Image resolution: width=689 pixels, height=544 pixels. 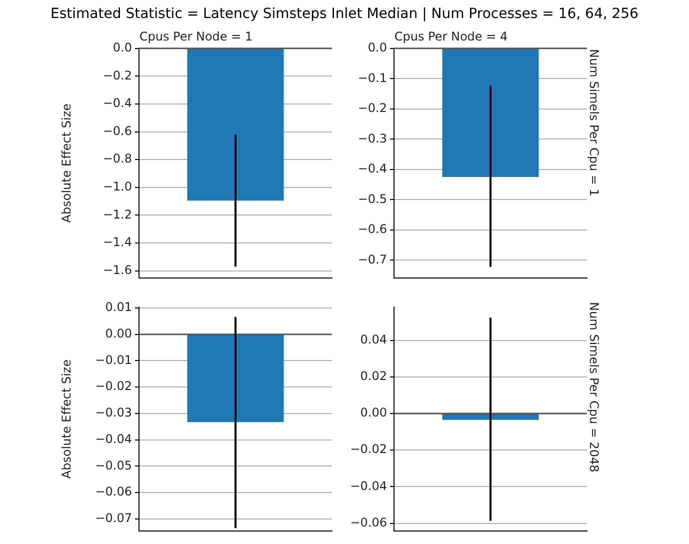 What do you see at coordinates (117, 269) in the screenshot?
I see `y-tick-label: −1.6` at bounding box center [117, 269].